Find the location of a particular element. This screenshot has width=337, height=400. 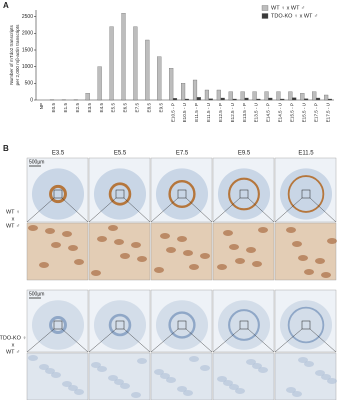

scale-bar-label: 500µm is located at coordinates (36, 294).